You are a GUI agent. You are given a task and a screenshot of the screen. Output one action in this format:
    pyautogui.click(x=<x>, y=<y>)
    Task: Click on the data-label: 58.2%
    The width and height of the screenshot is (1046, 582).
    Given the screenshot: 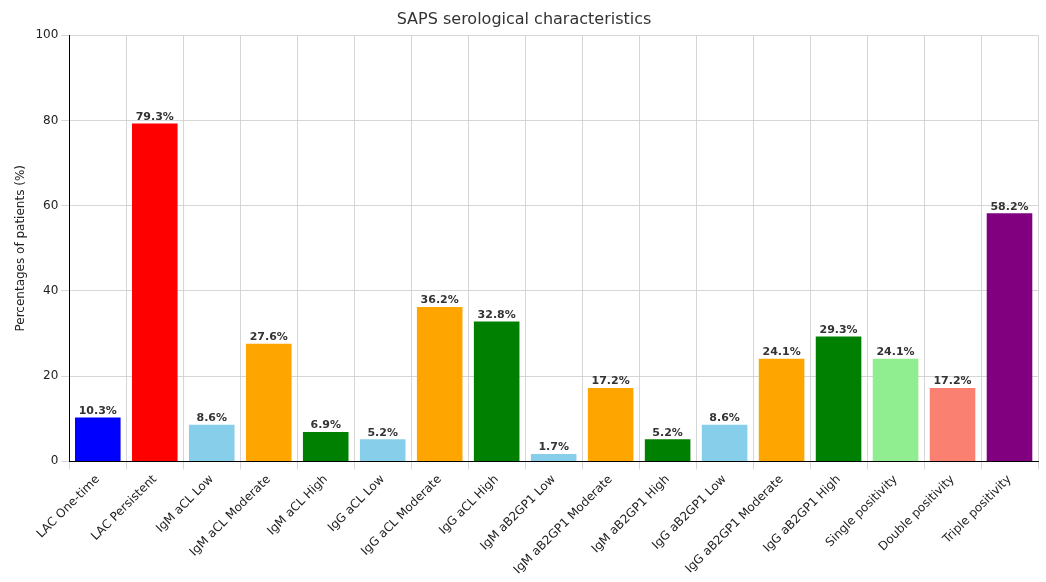 What is the action you would take?
    pyautogui.click(x=1009, y=206)
    